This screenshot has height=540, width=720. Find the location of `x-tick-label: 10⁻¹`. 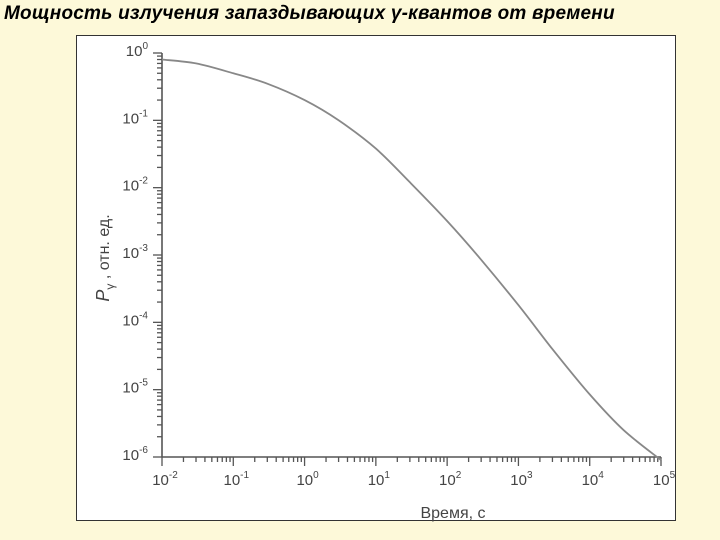

x-tick-label: 10⁻¹ is located at coordinates (236, 479).